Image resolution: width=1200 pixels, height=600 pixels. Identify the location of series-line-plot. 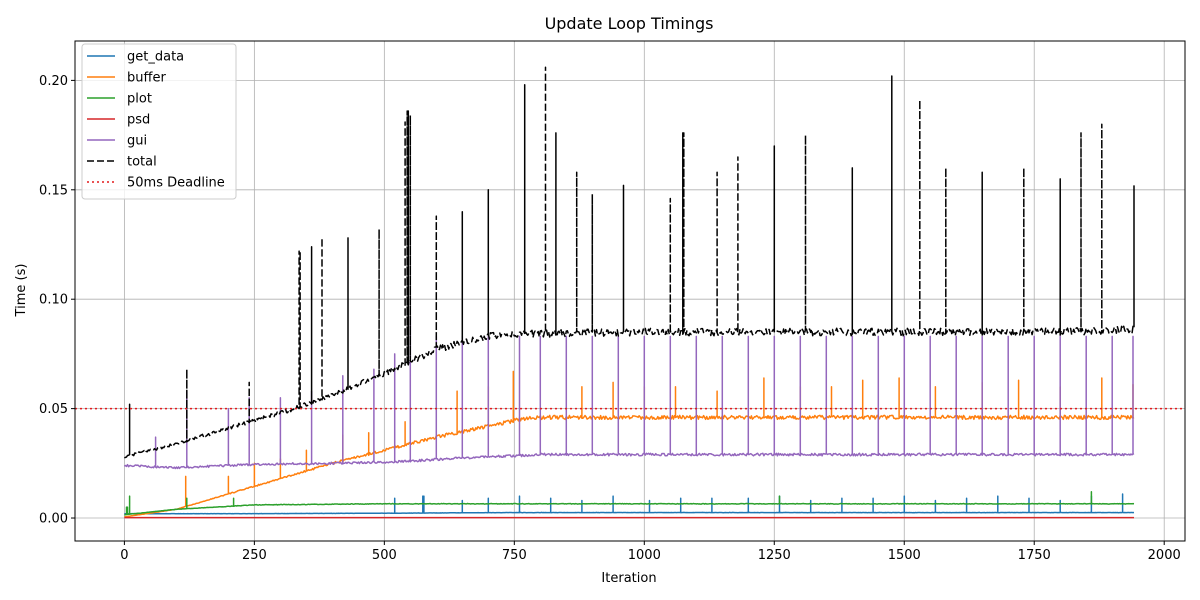
(629, 503).